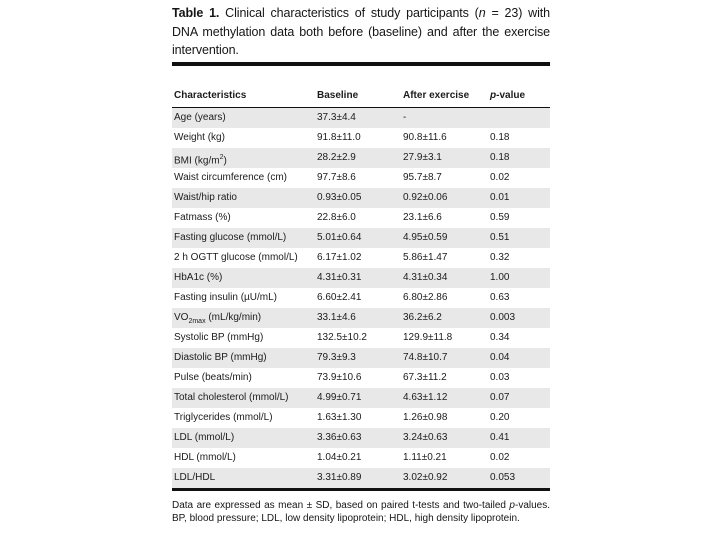  Describe the element at coordinates (500, 377) in the screenshot. I see `cell-p-value: 0.03` at that location.